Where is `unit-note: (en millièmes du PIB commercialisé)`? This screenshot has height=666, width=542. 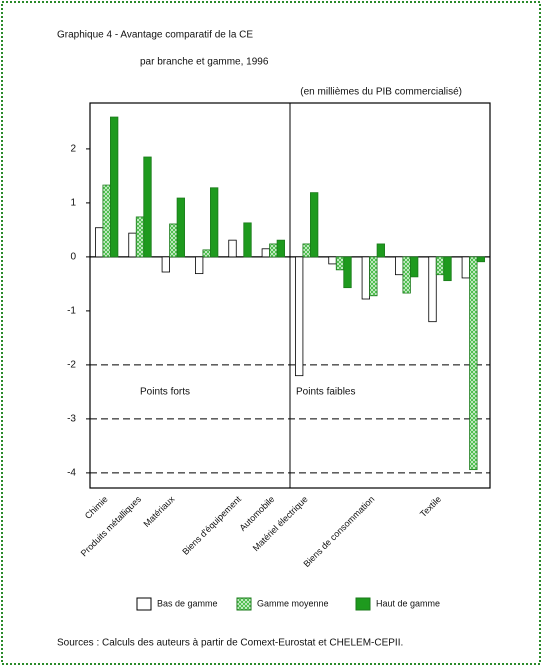 unit-note: (en millièmes du PIB commercialisé) is located at coordinates (381, 92).